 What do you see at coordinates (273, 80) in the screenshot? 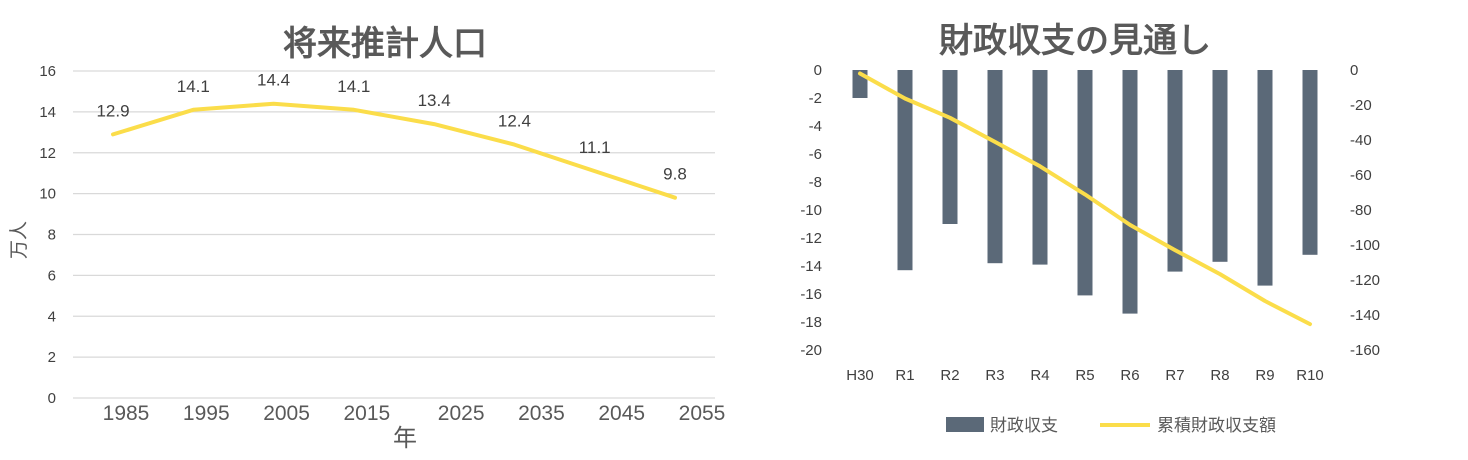
I see `population-data-label: 14.4` at bounding box center [273, 80].